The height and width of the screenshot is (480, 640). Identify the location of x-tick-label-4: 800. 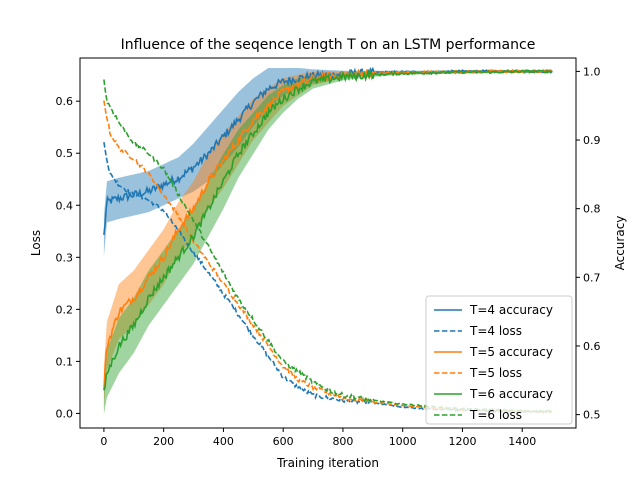
(342, 441).